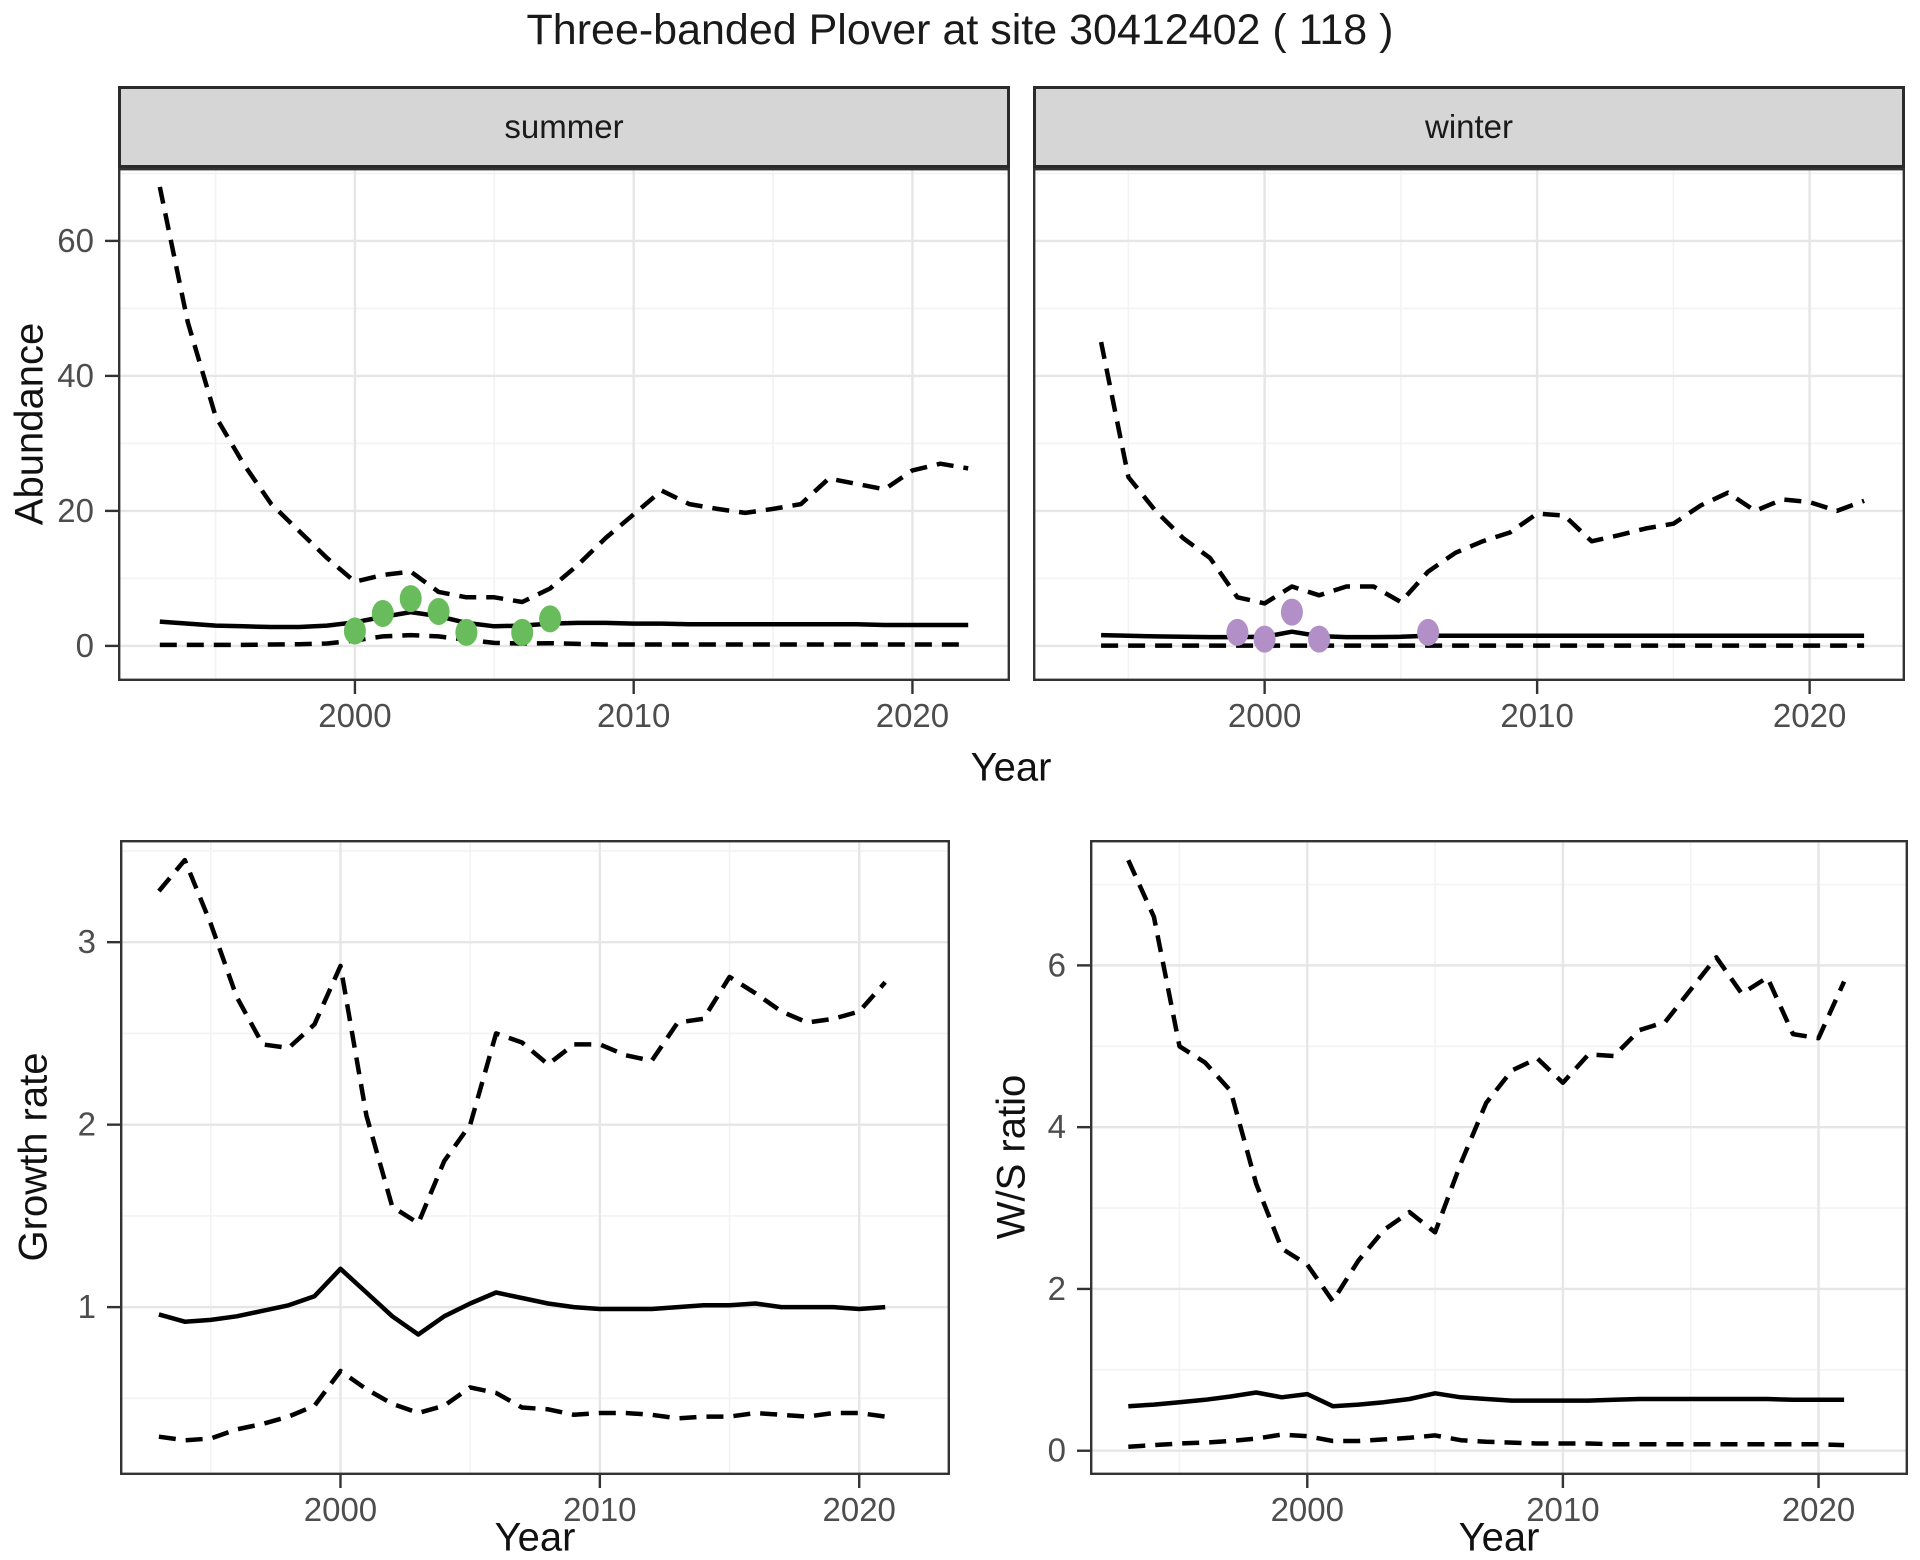  Describe the element at coordinates (564, 640) in the screenshot. I see `abundance_summer-lower_ci-line` at that location.